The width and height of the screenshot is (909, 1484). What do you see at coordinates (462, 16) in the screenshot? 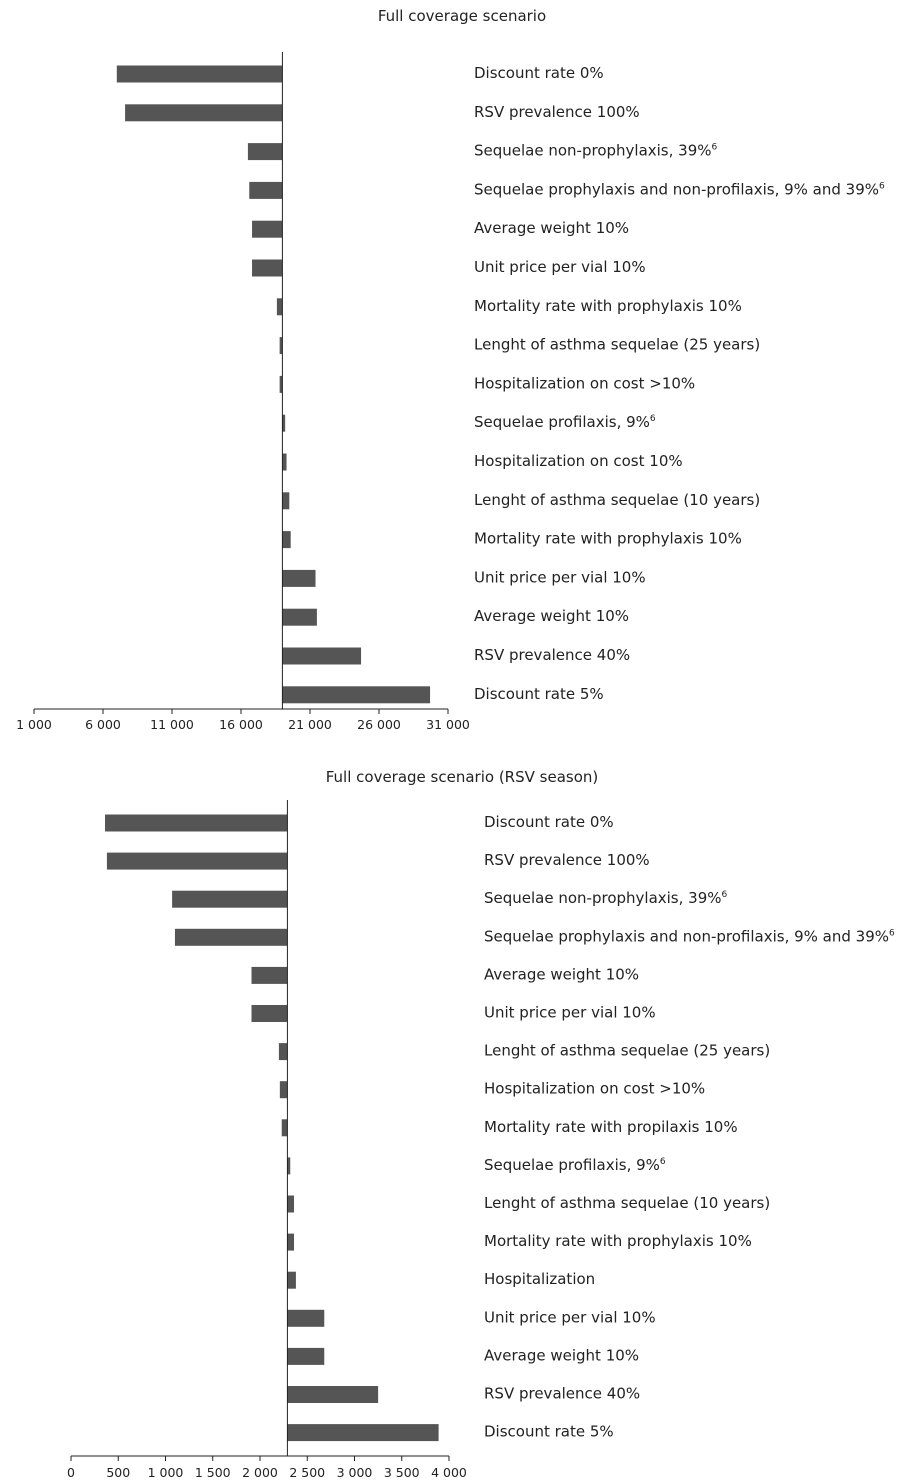
I see `chart-title: Full coverage scenario` at bounding box center [462, 16].